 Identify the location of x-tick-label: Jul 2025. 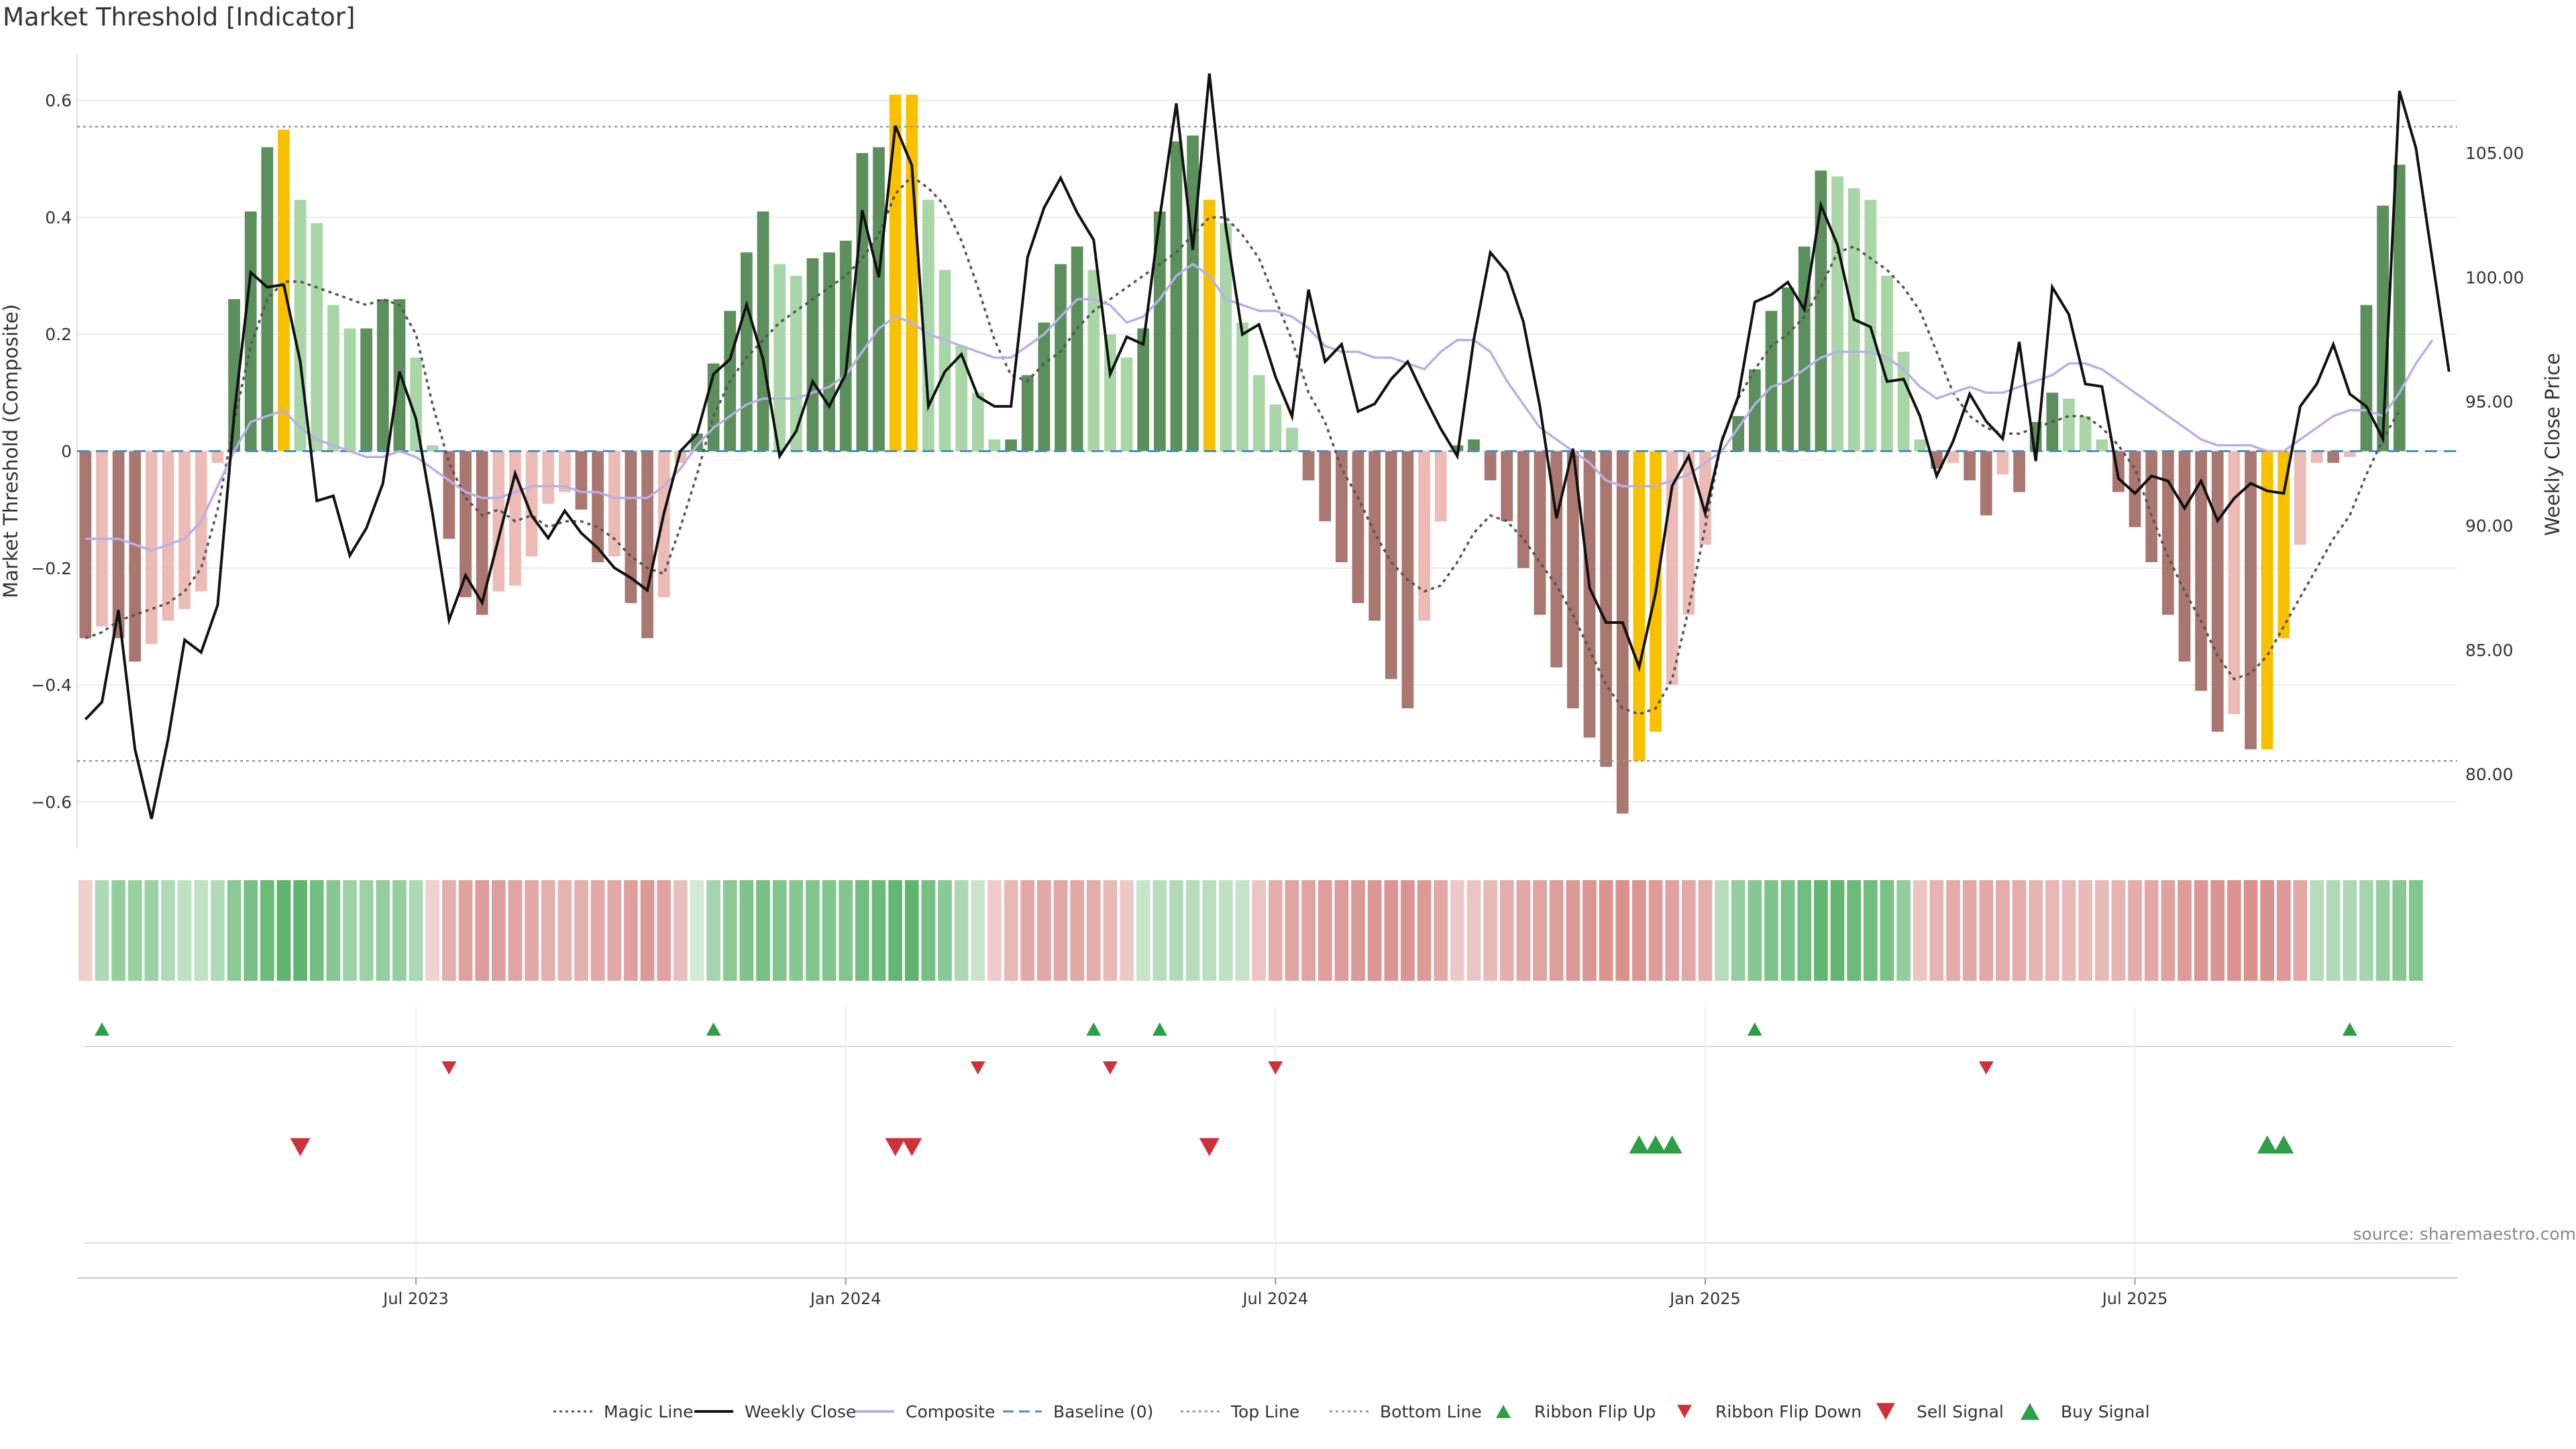
(2134, 1298).